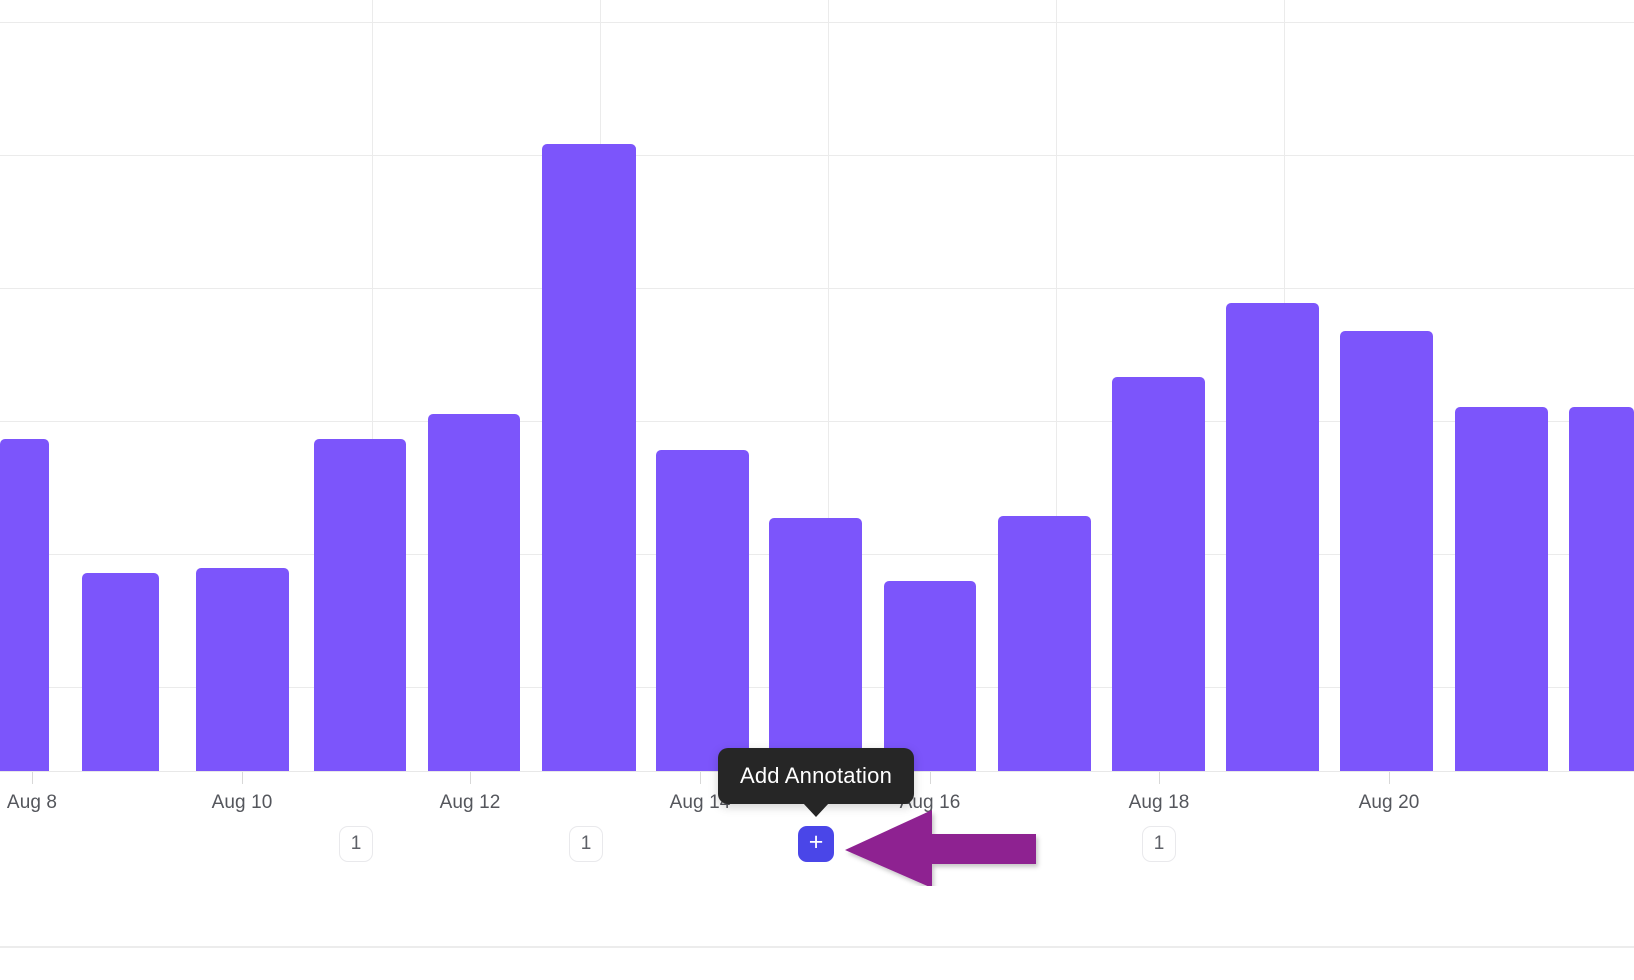 The image size is (1634, 980). Describe the element at coordinates (816, 775) in the screenshot. I see `tooltip-label: Add Annotation` at that location.